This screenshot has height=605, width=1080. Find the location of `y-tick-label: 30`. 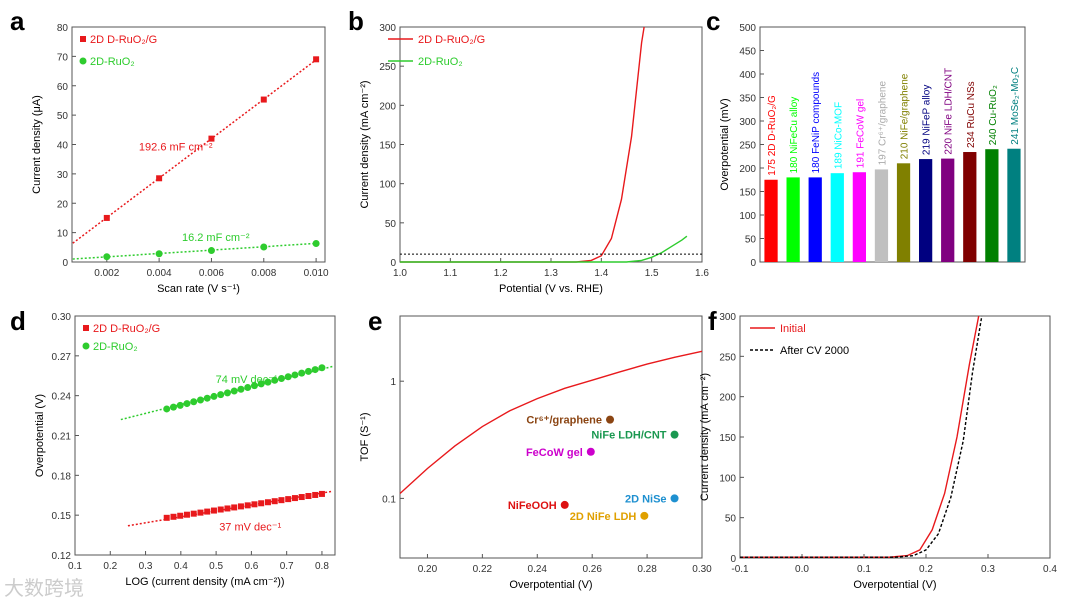

y-tick-label: 30 is located at coordinates (63, 175).